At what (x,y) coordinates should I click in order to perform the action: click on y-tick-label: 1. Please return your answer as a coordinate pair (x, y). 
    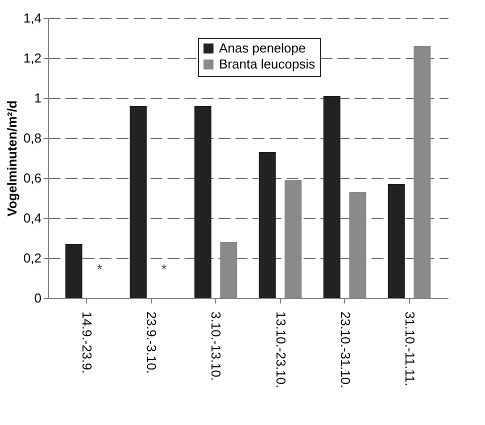
    Looking at the image, I should click on (38, 98).